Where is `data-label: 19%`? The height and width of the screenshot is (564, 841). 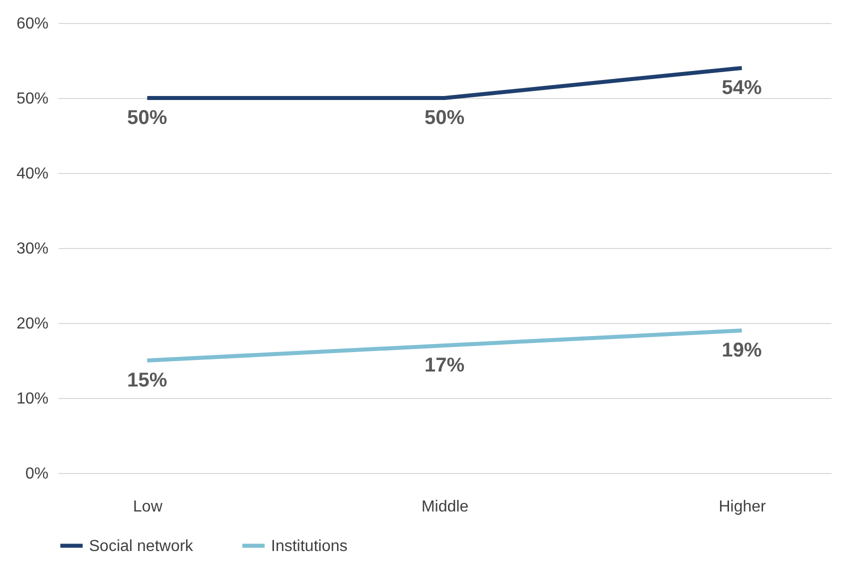
data-label: 19% is located at coordinates (742, 351).